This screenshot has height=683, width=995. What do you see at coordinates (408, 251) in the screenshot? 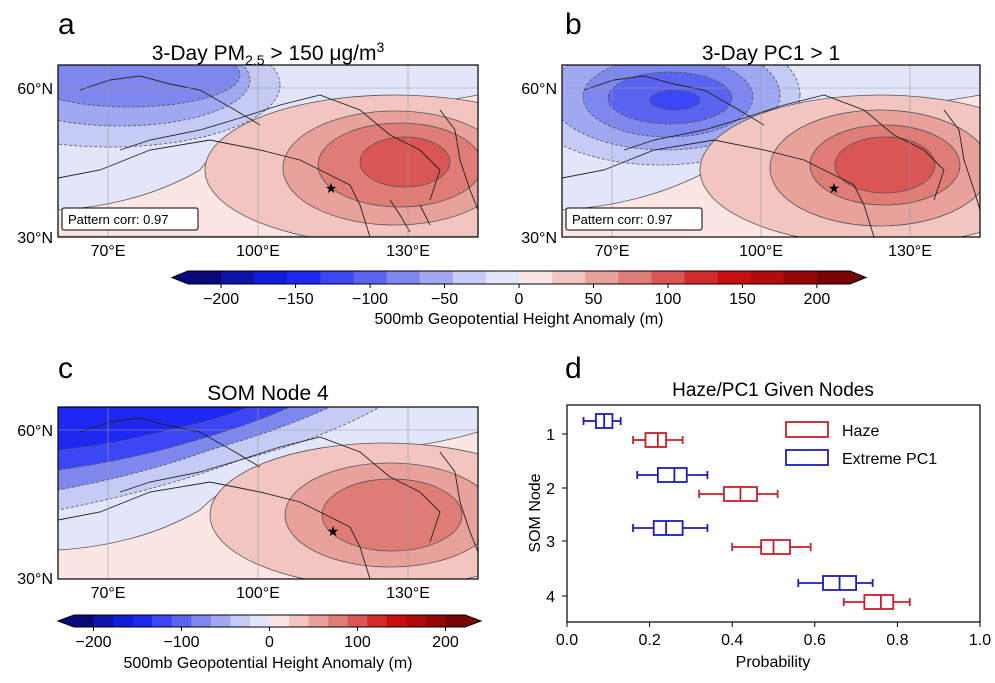
I see `panel-a-lon-130: 130°E` at bounding box center [408, 251].